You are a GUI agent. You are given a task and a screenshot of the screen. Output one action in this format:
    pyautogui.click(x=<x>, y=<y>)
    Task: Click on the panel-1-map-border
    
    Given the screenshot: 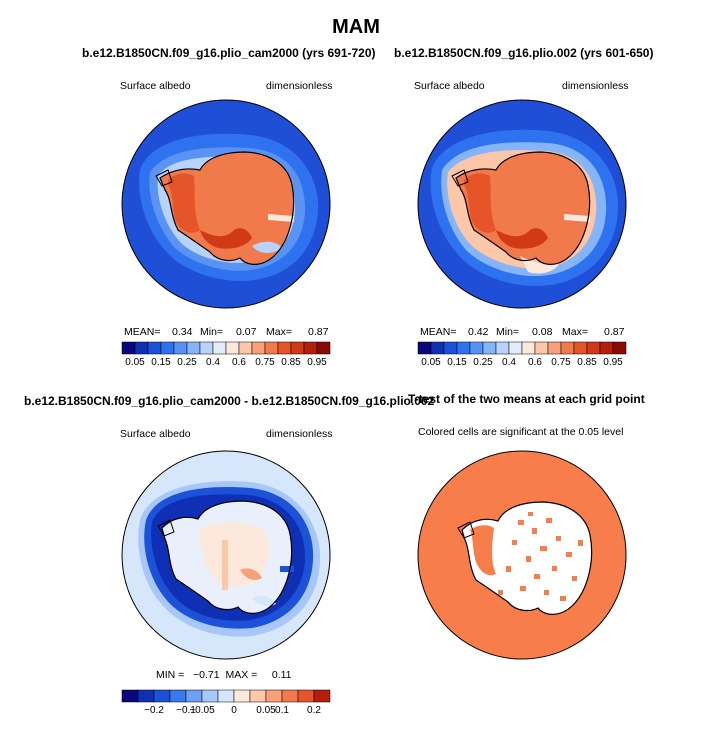 What is the action you would take?
    pyautogui.click(x=226, y=204)
    